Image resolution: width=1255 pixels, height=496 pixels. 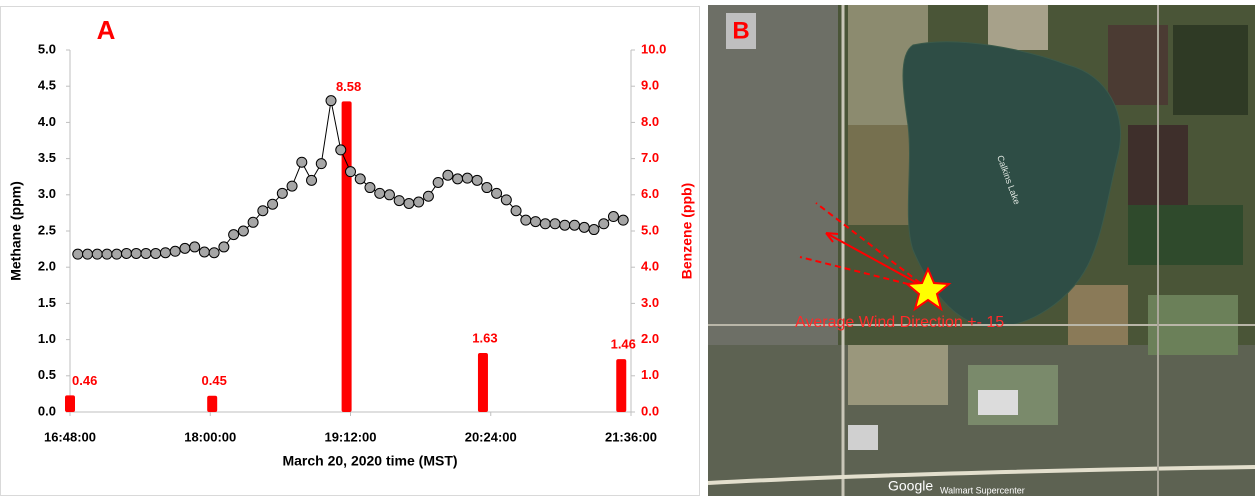 I want to click on y-tick-label: 4.5, so click(x=47, y=85).